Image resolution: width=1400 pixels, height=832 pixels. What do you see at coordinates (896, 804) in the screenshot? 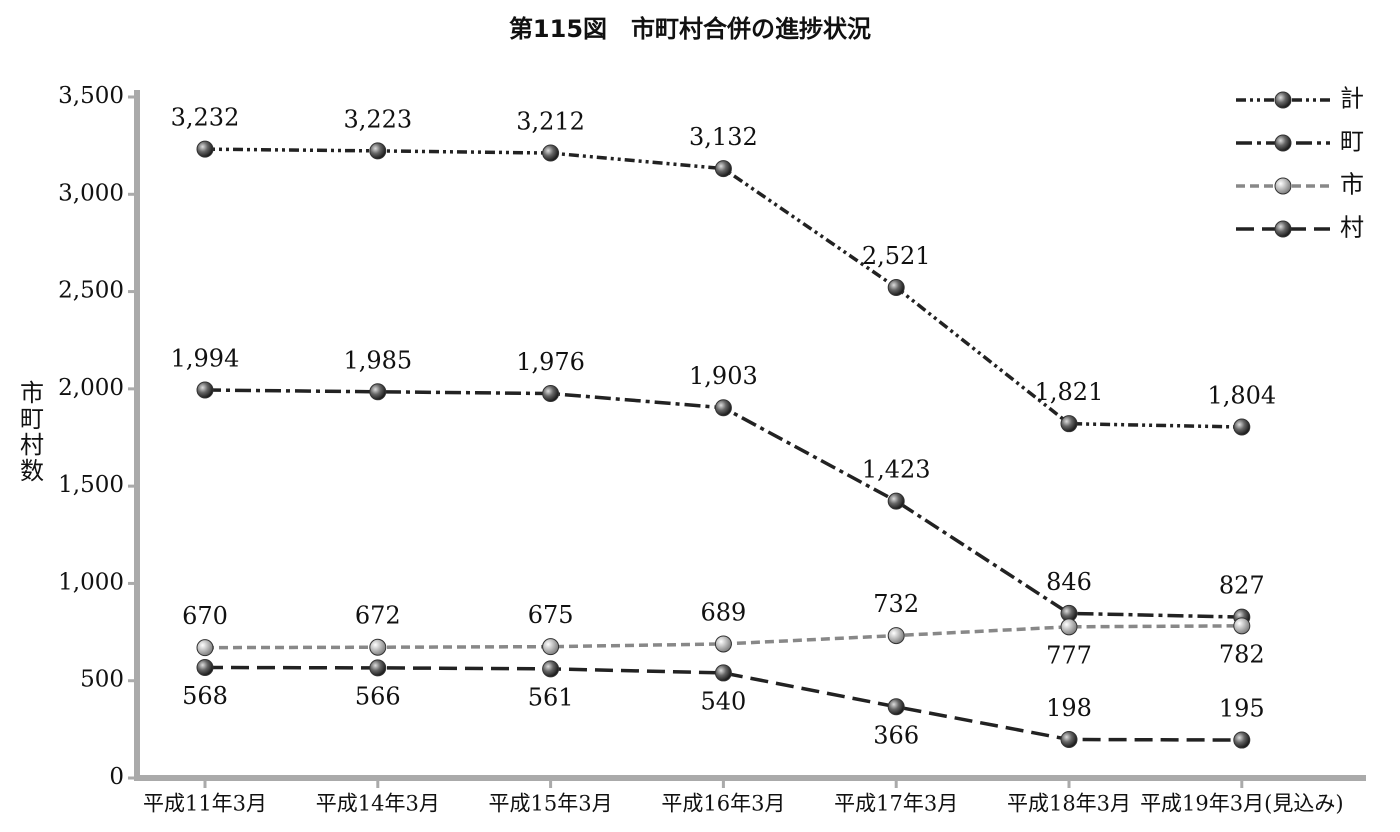
I see `x-tick-label: 平成17年3月` at bounding box center [896, 804].